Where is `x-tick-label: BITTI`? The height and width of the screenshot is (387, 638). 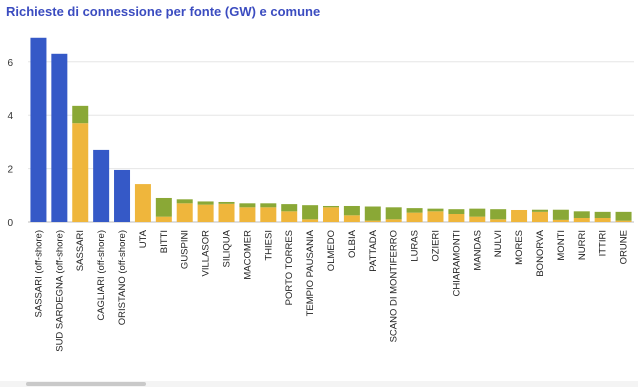 x-tick-label: BITTI is located at coordinates (164, 241).